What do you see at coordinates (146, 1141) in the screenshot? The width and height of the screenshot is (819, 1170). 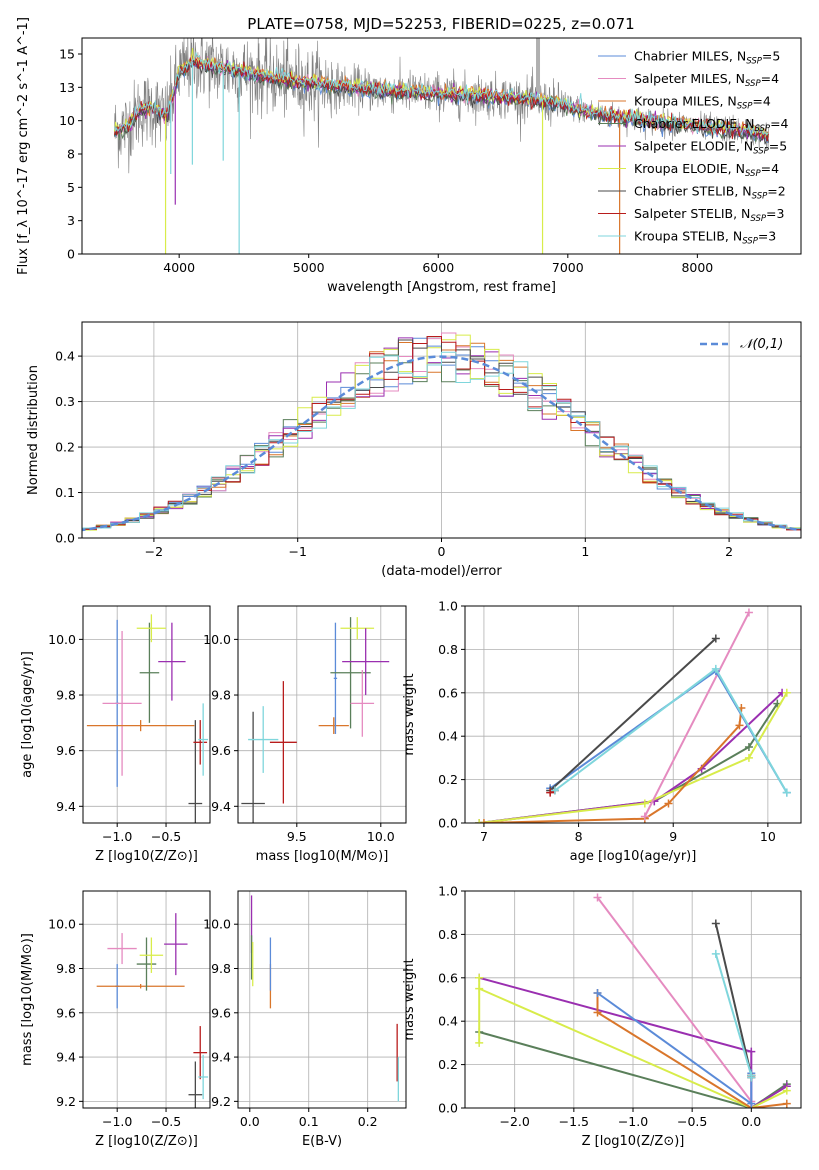 I see `x-axis-label: Z [log10(Z/Z⊙)]` at bounding box center [146, 1141].